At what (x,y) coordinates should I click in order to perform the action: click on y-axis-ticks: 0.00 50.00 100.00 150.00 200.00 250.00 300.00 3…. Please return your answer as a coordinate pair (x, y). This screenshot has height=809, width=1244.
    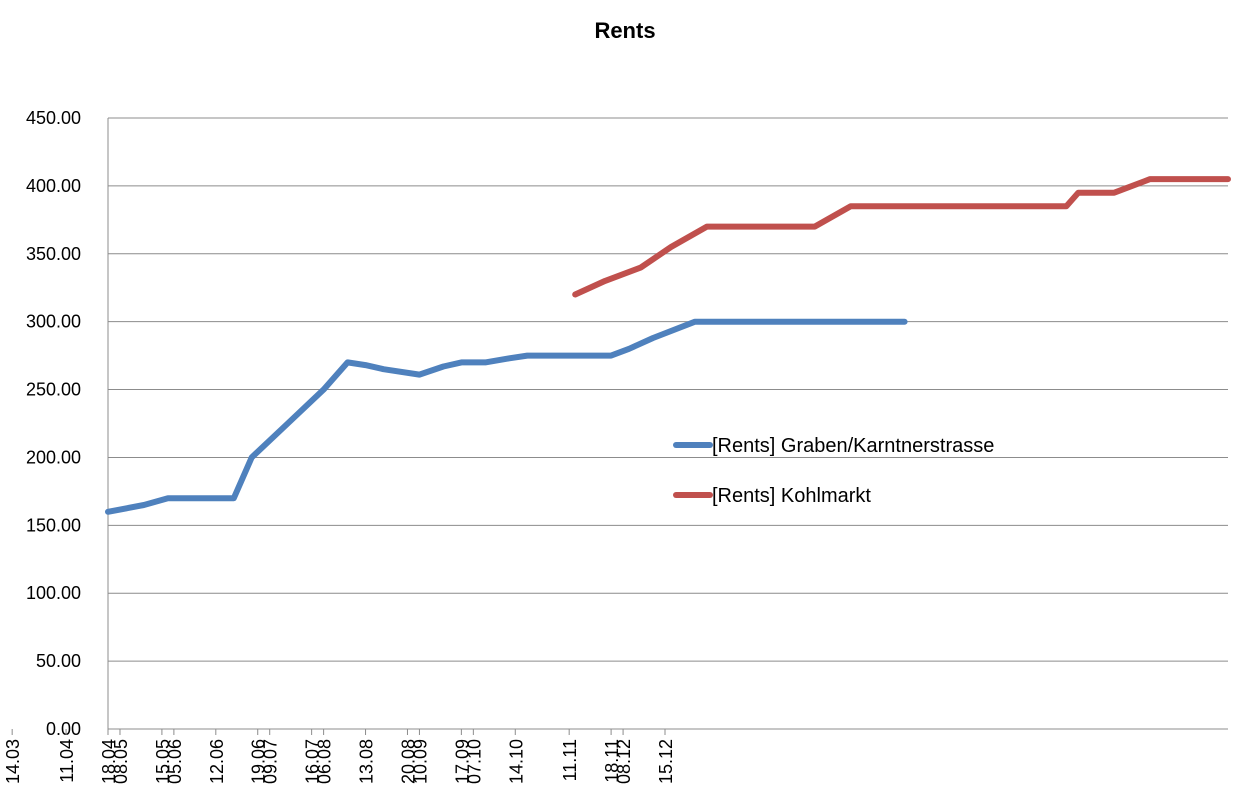
    Looking at the image, I should click on (53, 423).